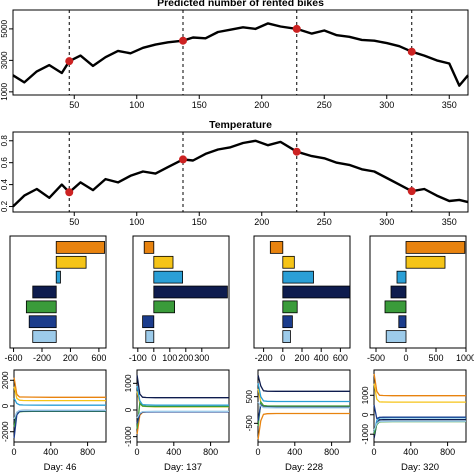 The height and width of the screenshot is (476, 474). I want to click on convergence-chart-day228: 0 400 800 -500 500 Day: 228, so click(298, 421).